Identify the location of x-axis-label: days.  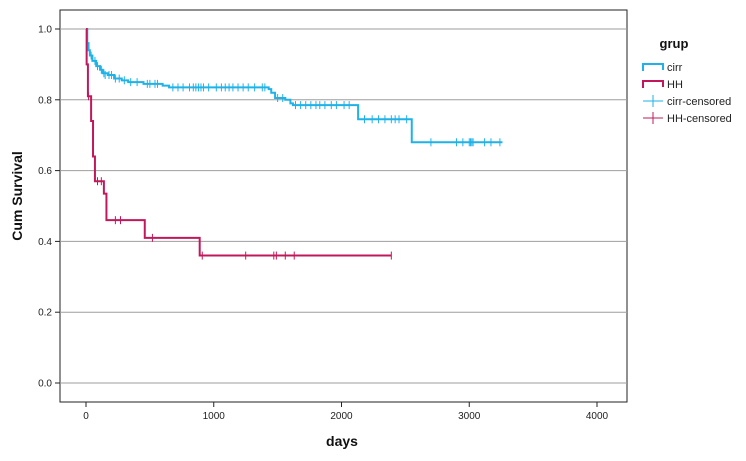
(342, 441).